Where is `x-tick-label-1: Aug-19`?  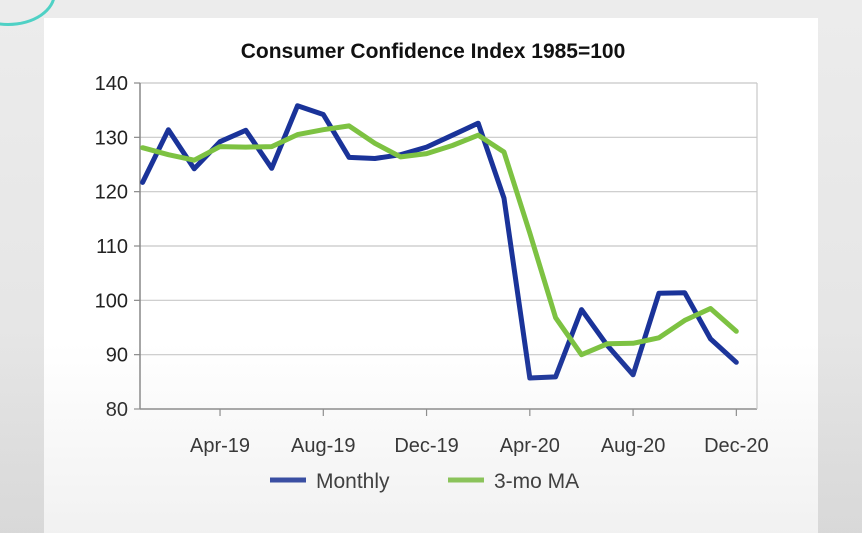
x-tick-label-1: Aug-19 is located at coordinates (323, 446).